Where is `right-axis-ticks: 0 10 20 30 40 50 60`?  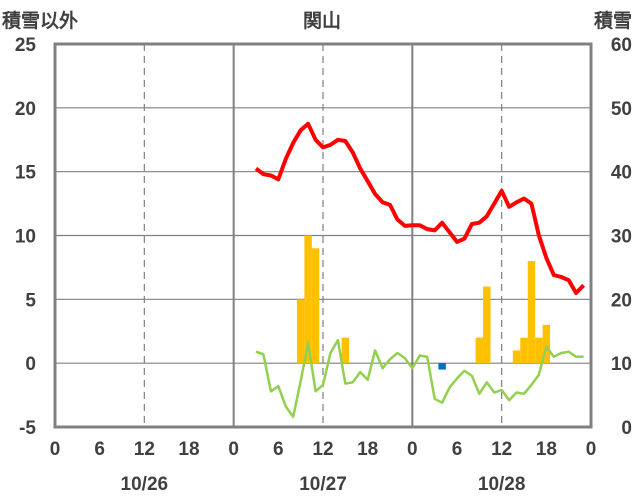 right-axis-ticks: 0 10 20 30 40 50 60 is located at coordinates (621, 237).